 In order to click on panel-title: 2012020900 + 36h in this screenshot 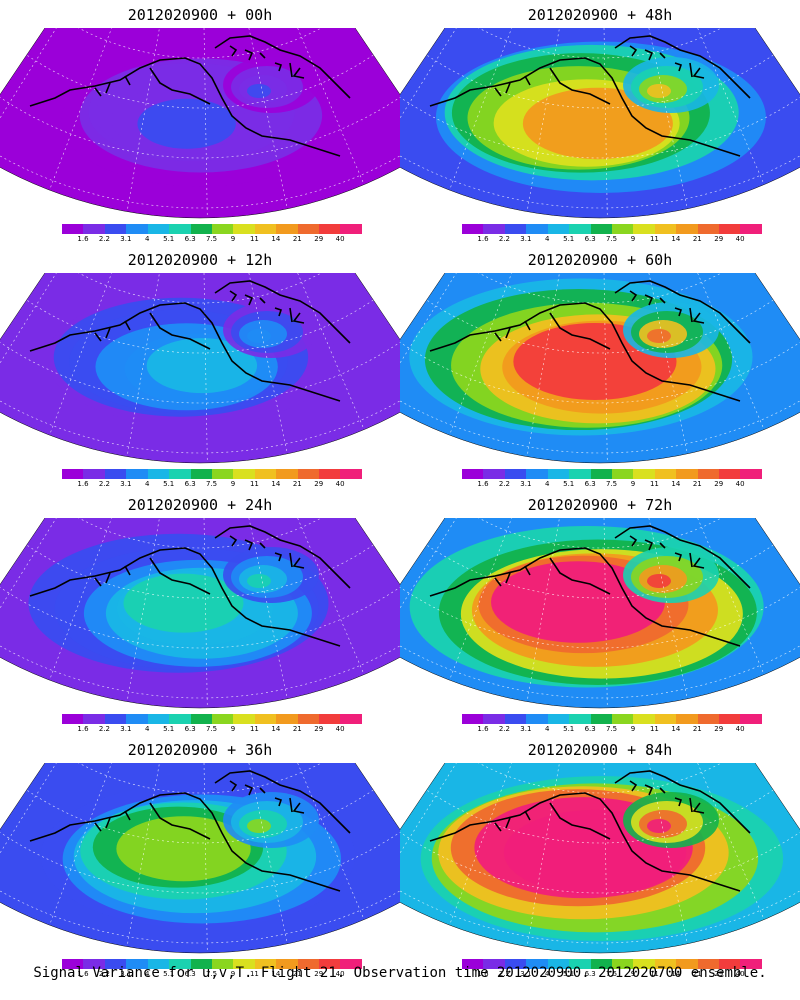, I will do `click(200, 750)`.